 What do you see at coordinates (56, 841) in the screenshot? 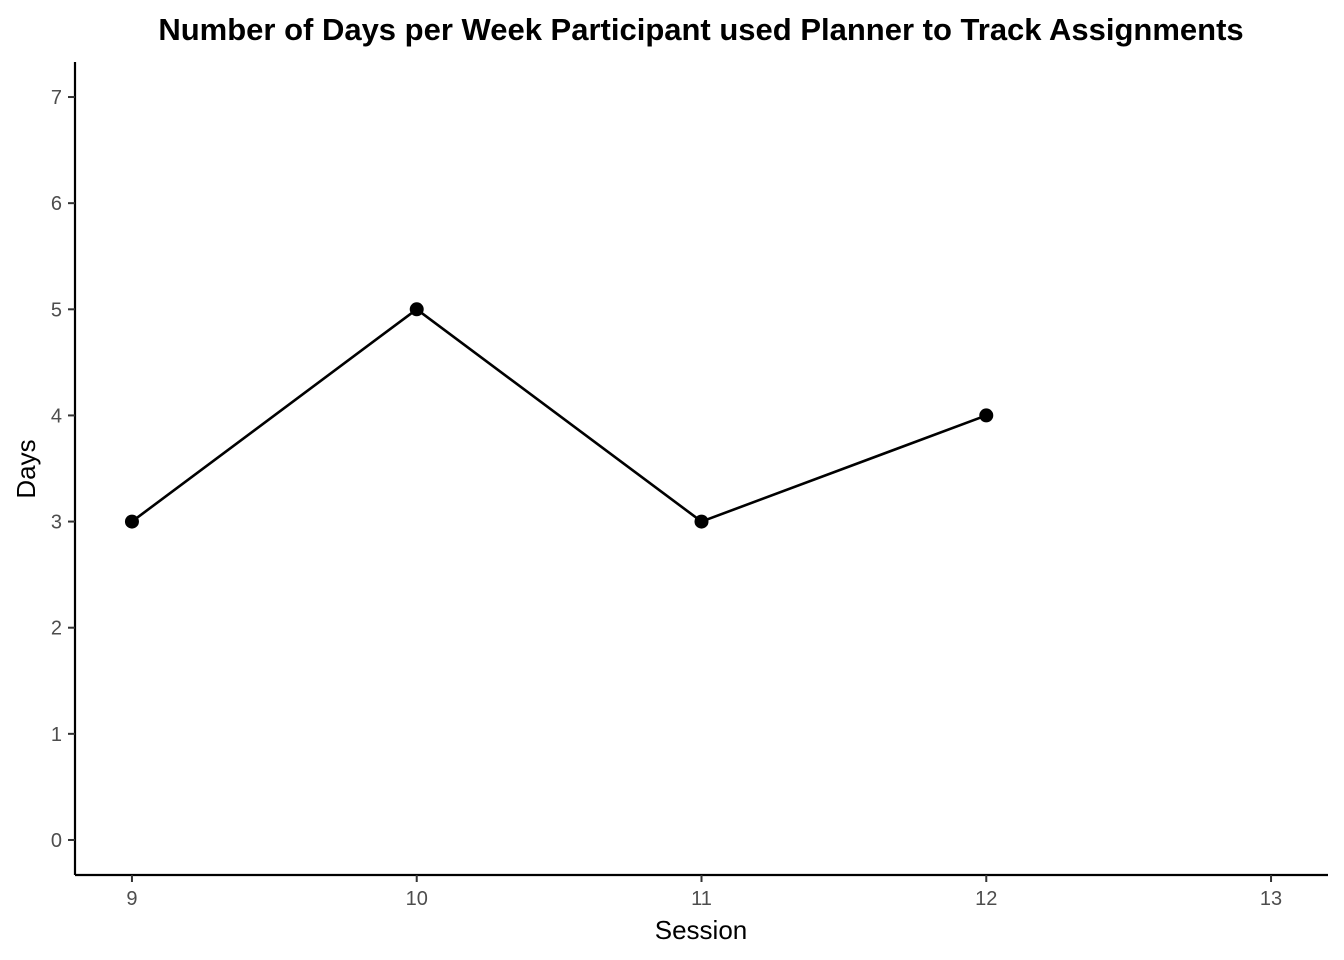
I see `y-tick-label: 0` at bounding box center [56, 841].